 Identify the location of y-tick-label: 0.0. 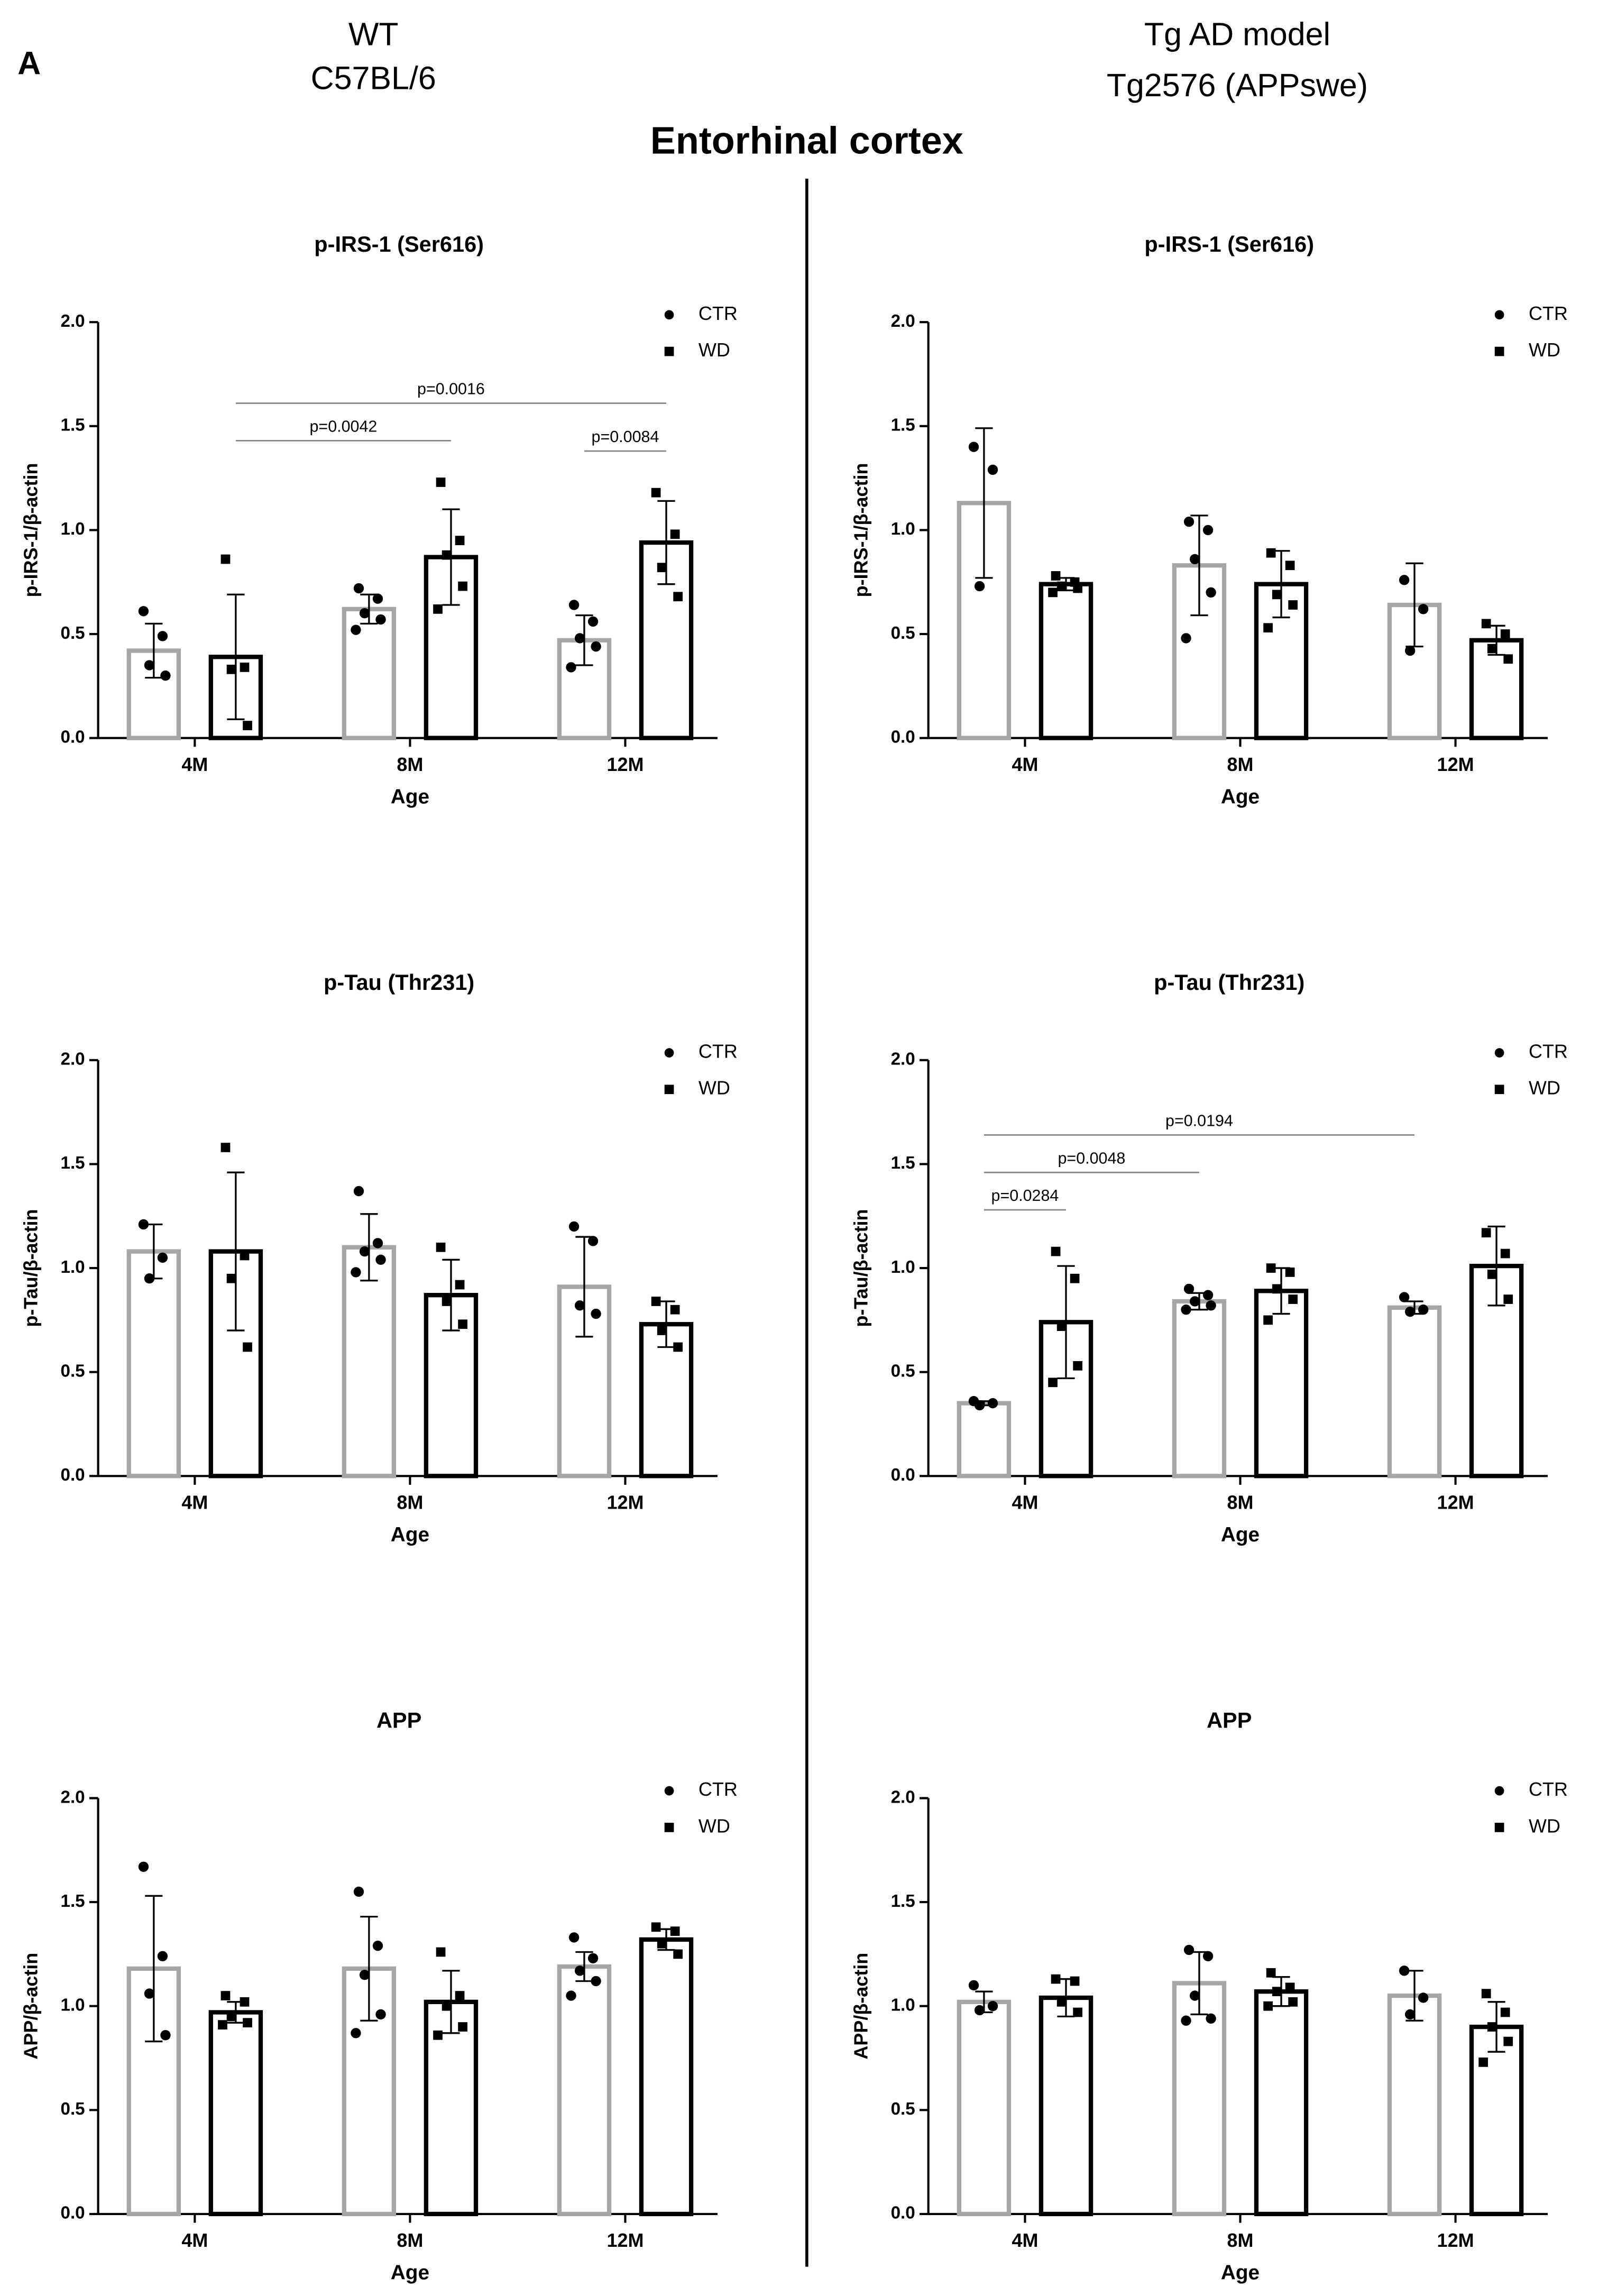
(903, 1475).